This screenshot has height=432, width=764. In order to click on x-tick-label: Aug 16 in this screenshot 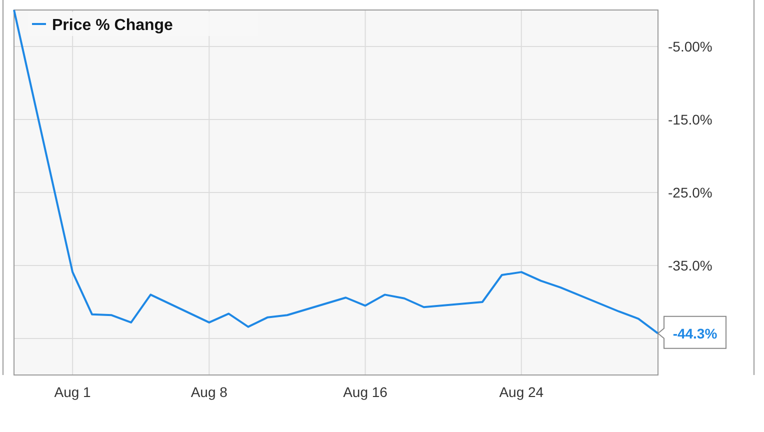, I will do `click(365, 392)`.